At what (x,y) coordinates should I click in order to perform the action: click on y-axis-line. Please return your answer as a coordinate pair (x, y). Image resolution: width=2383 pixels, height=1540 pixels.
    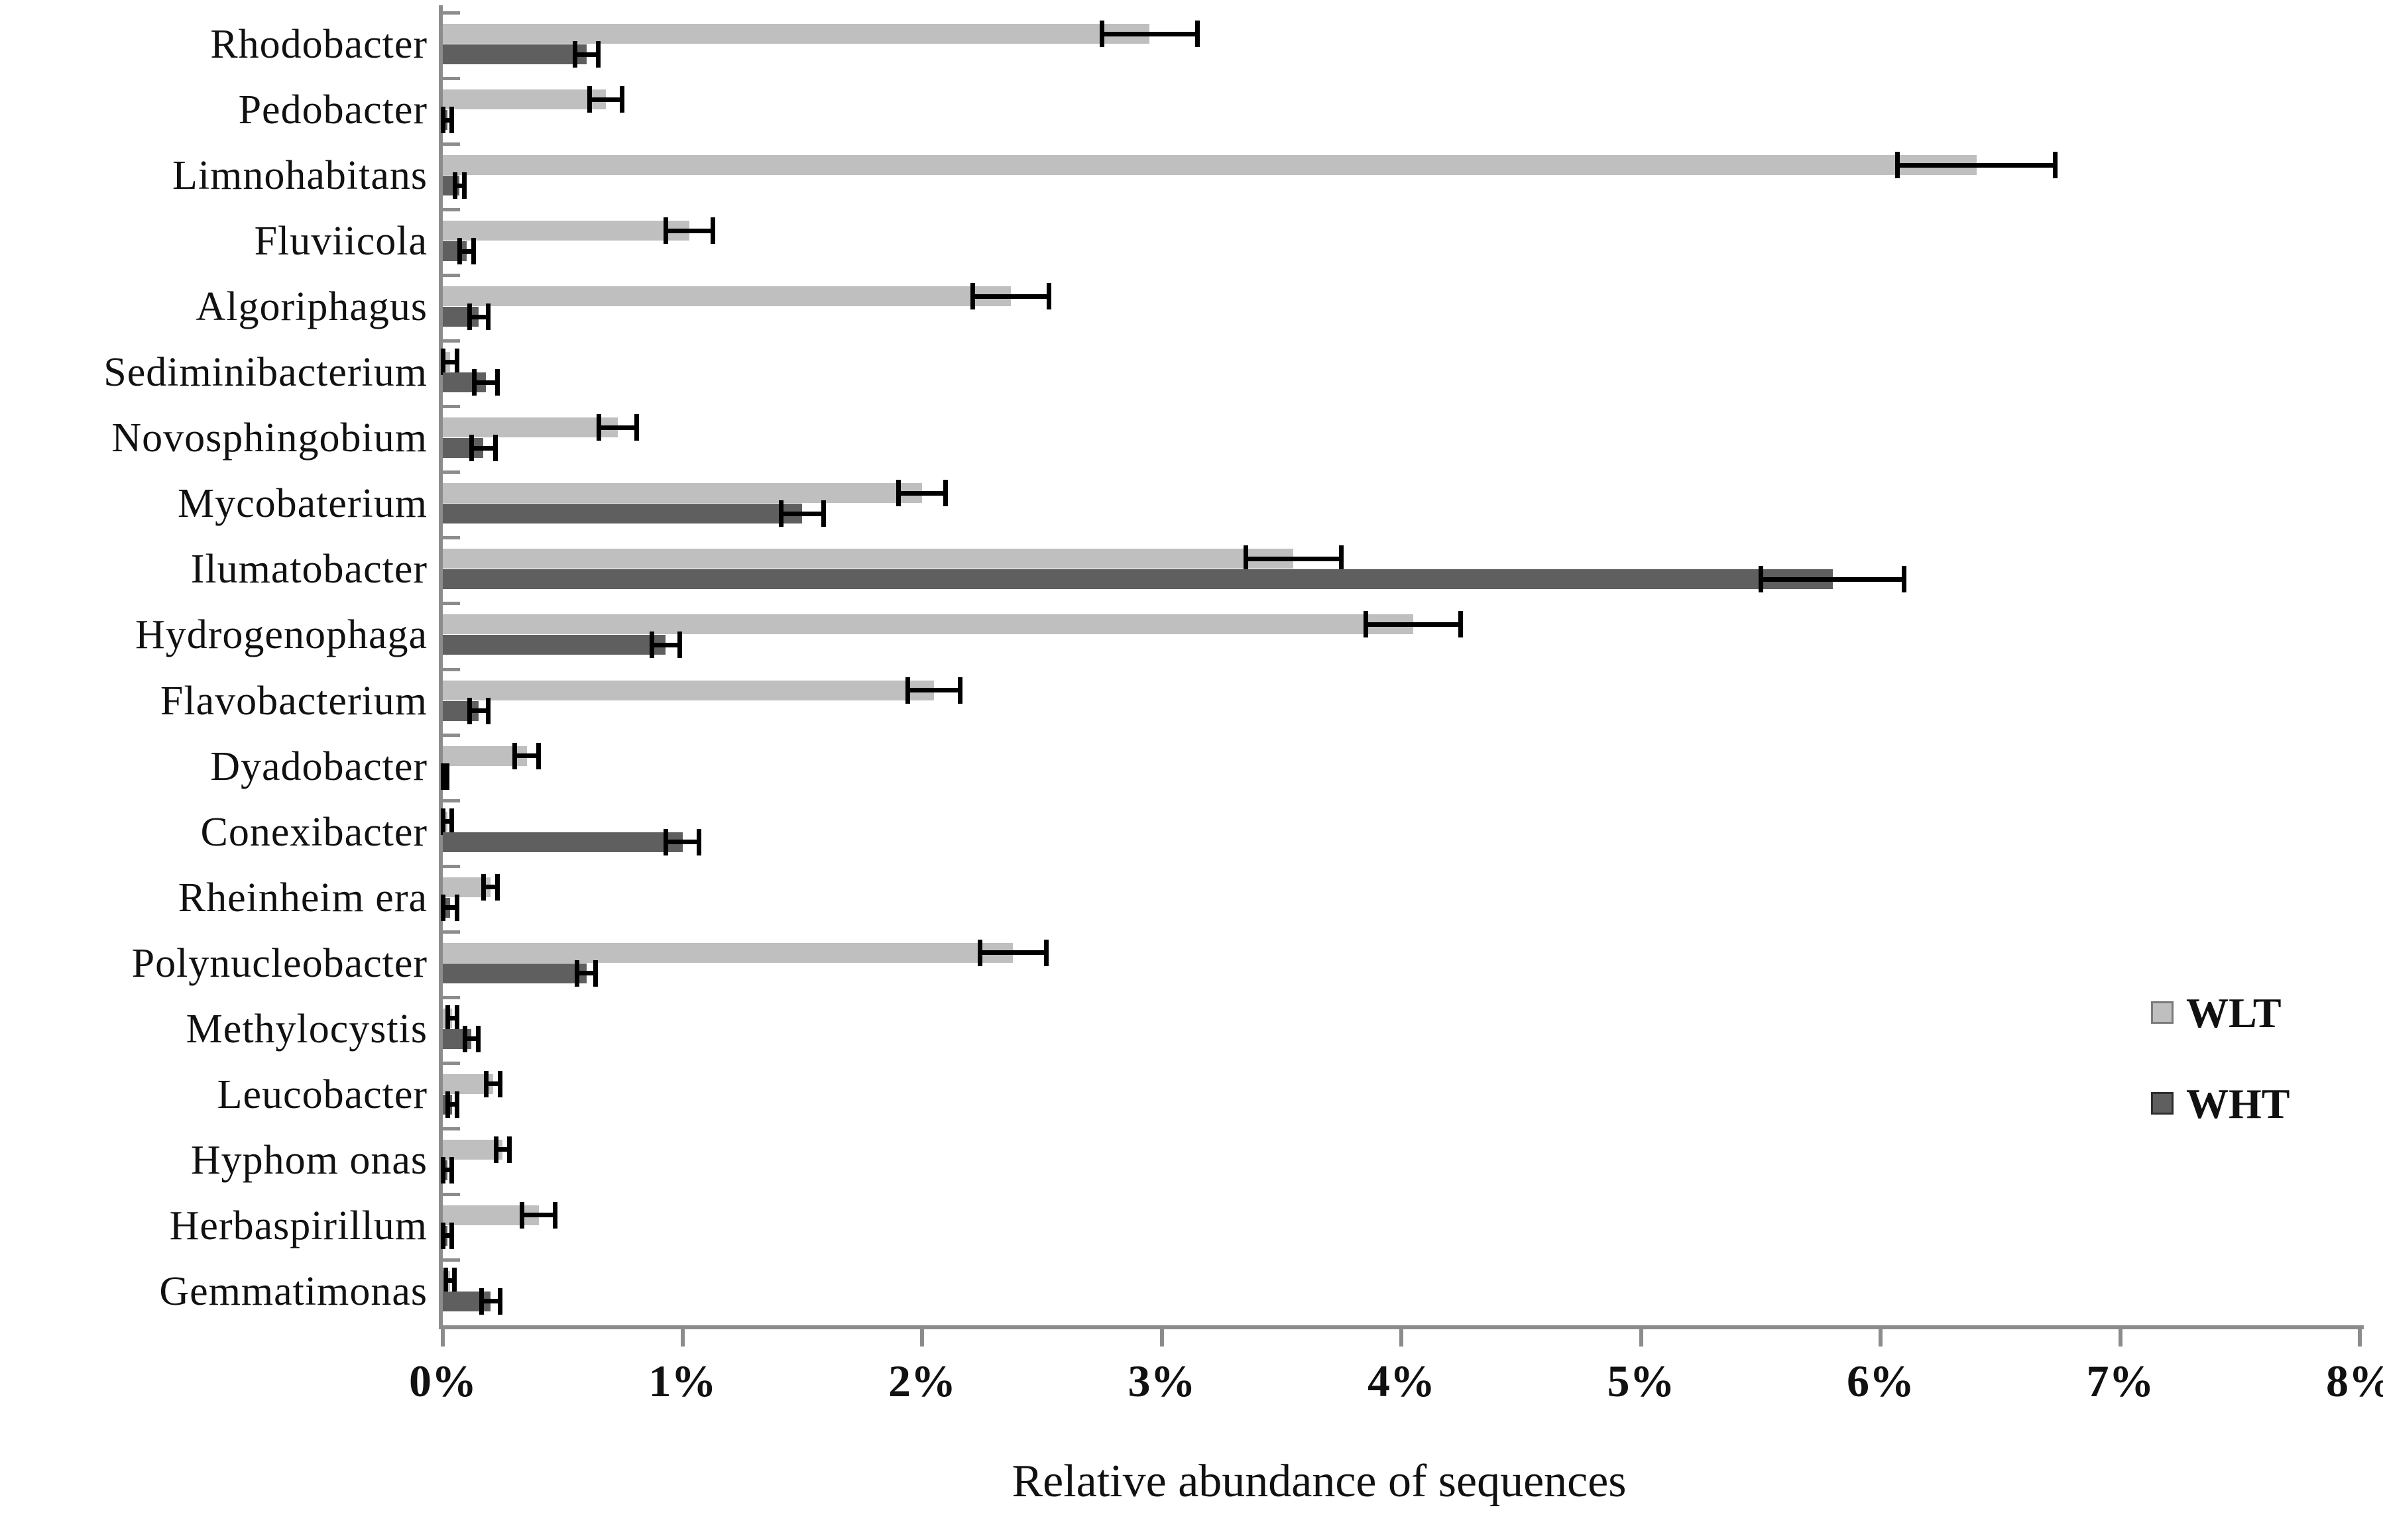
    Looking at the image, I should click on (441, 667).